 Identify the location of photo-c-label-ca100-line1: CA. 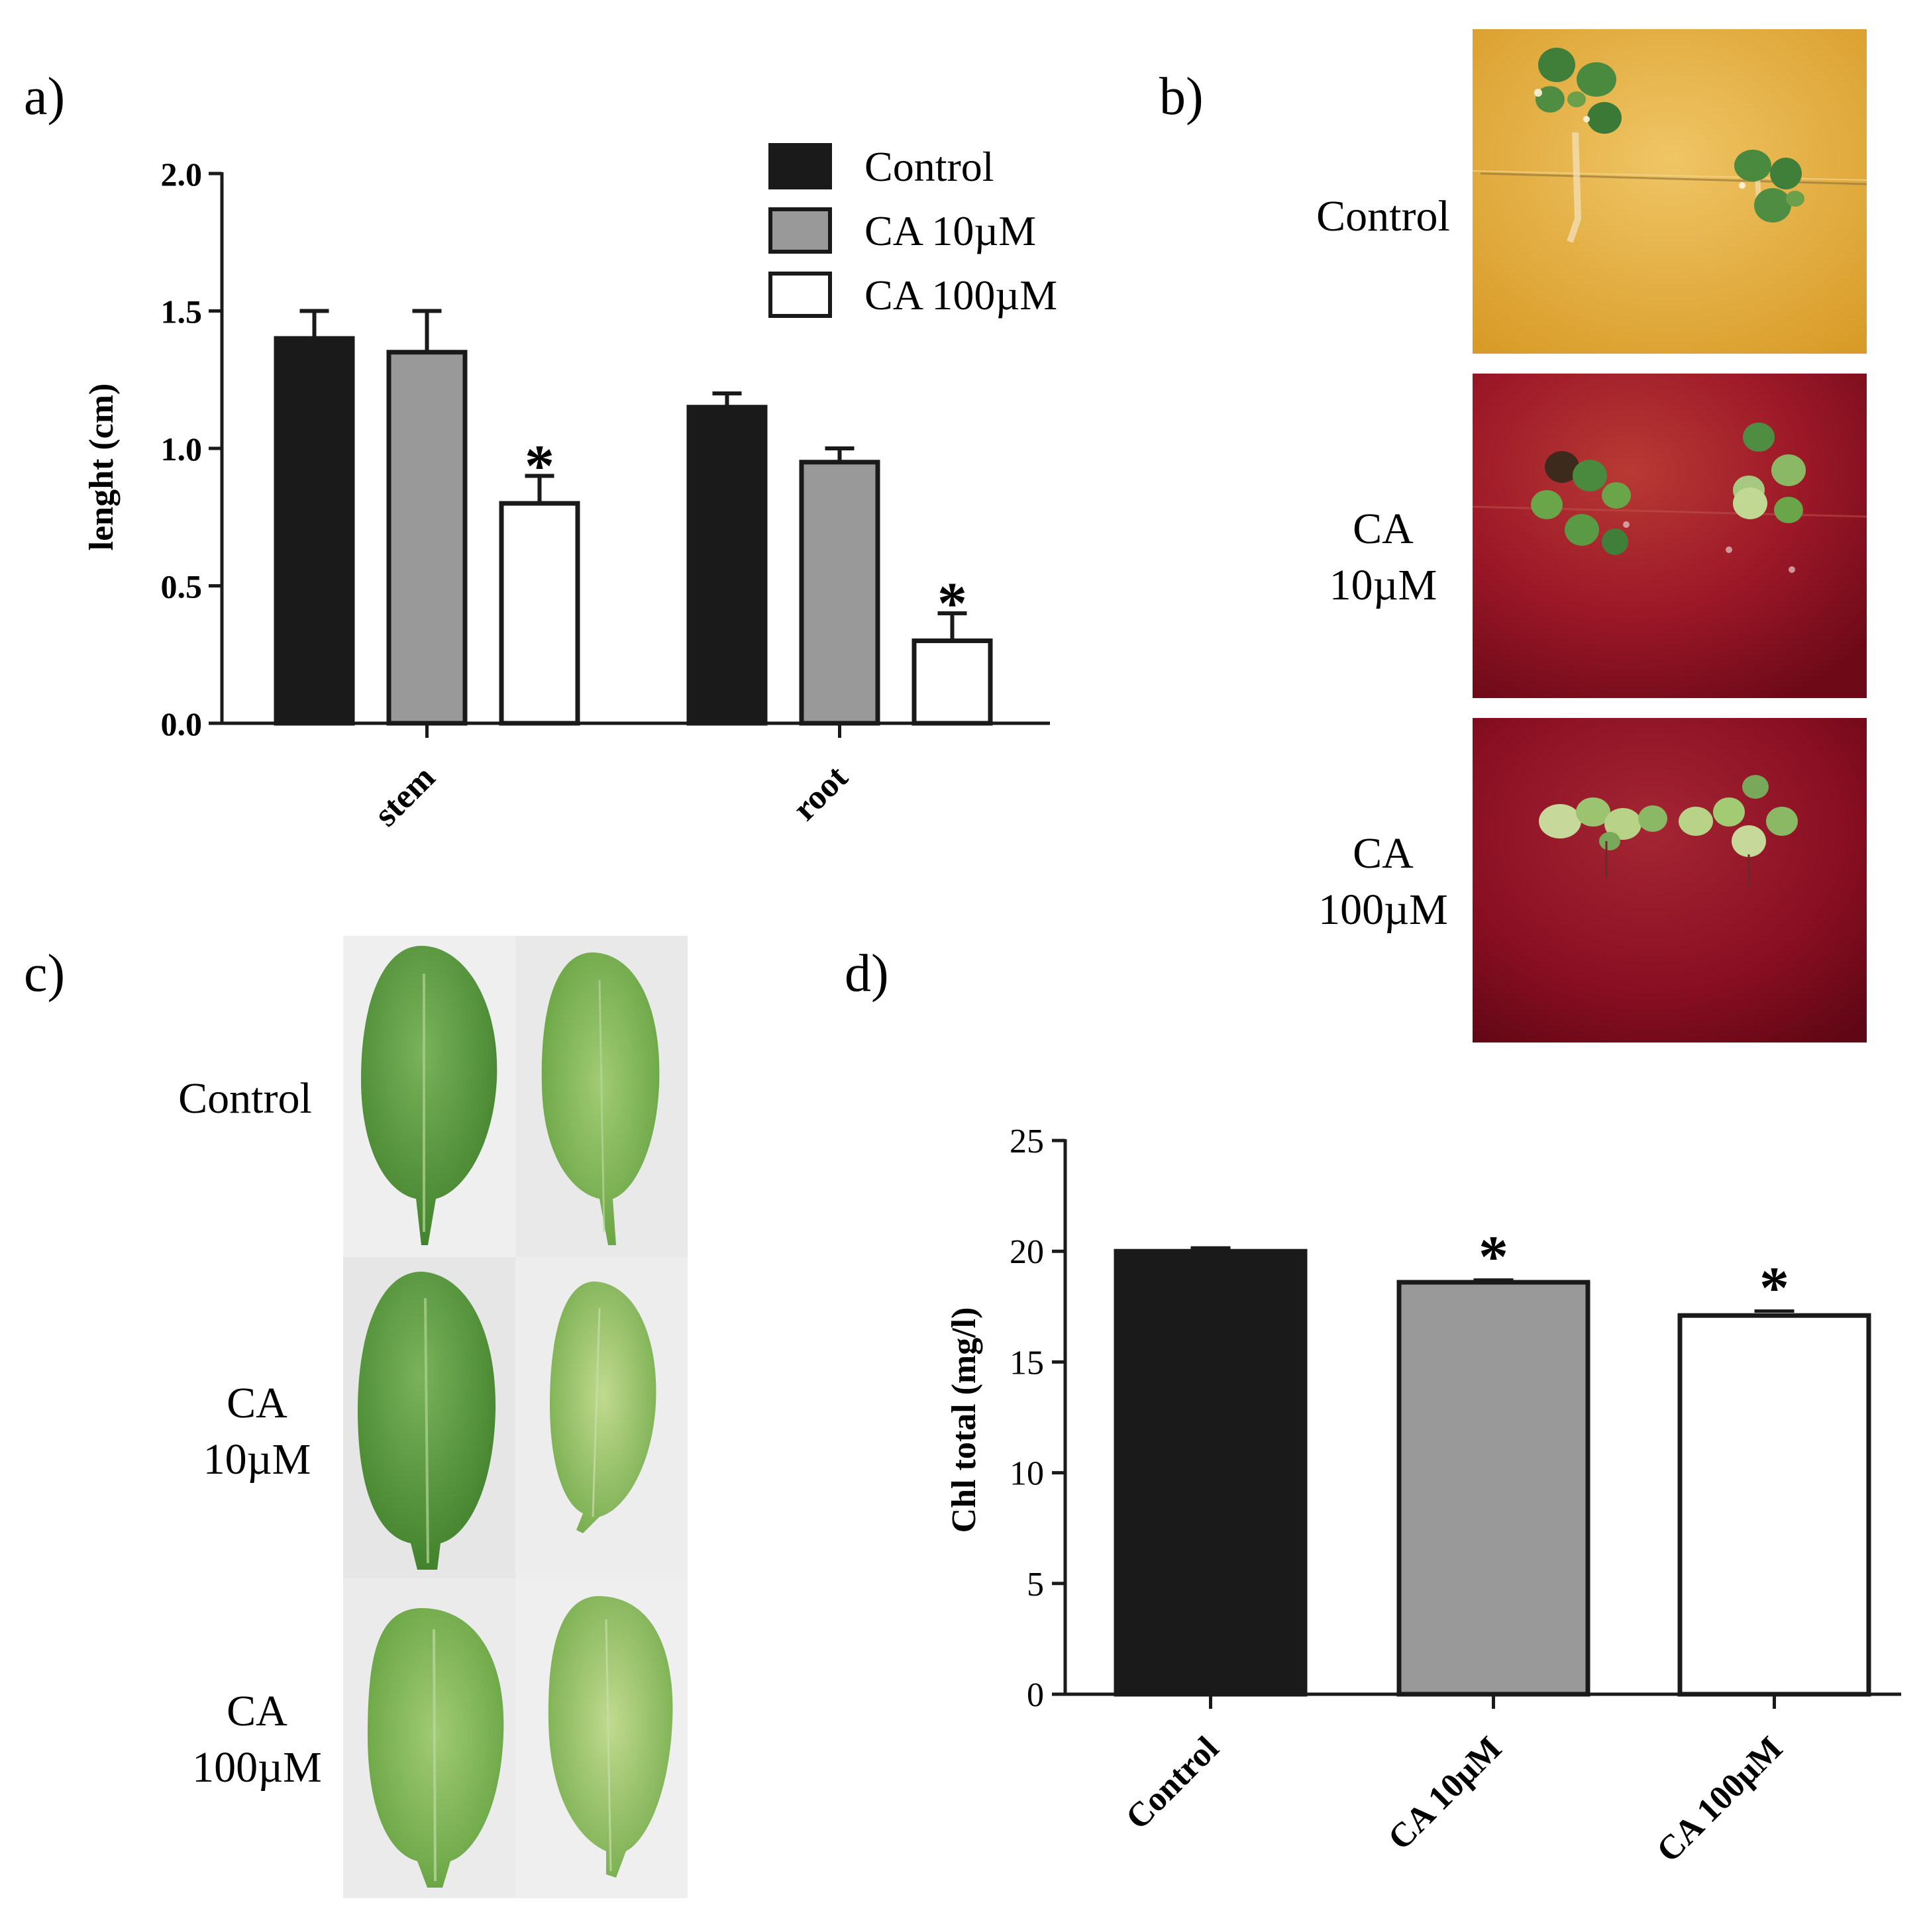
(257, 1711).